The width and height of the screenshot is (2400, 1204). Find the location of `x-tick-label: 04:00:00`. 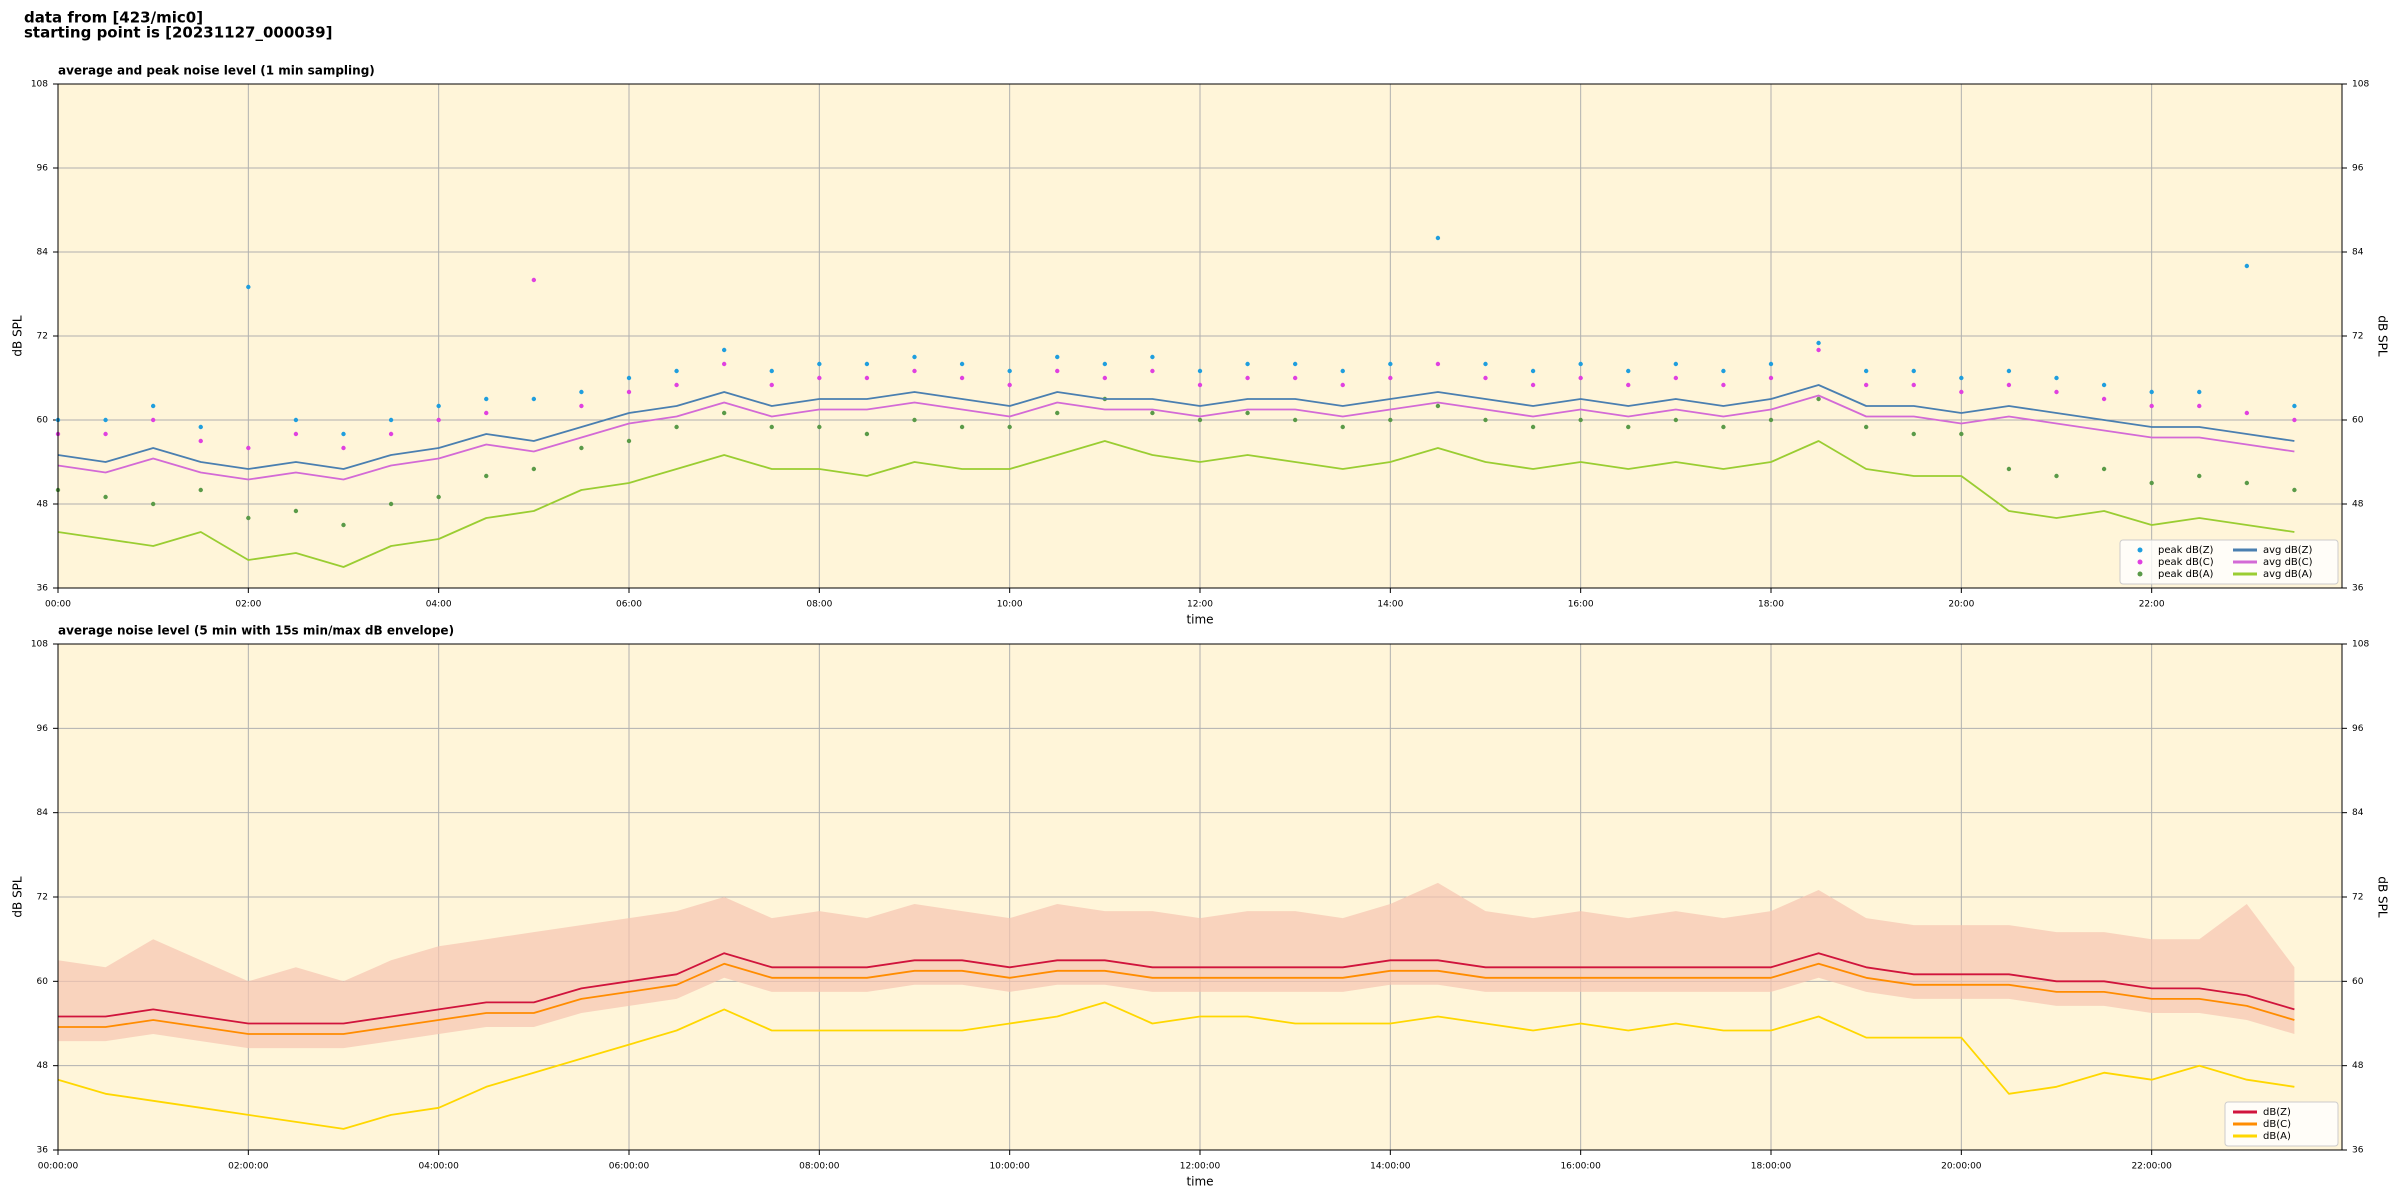

x-tick-label: 04:00:00 is located at coordinates (438, 1167).